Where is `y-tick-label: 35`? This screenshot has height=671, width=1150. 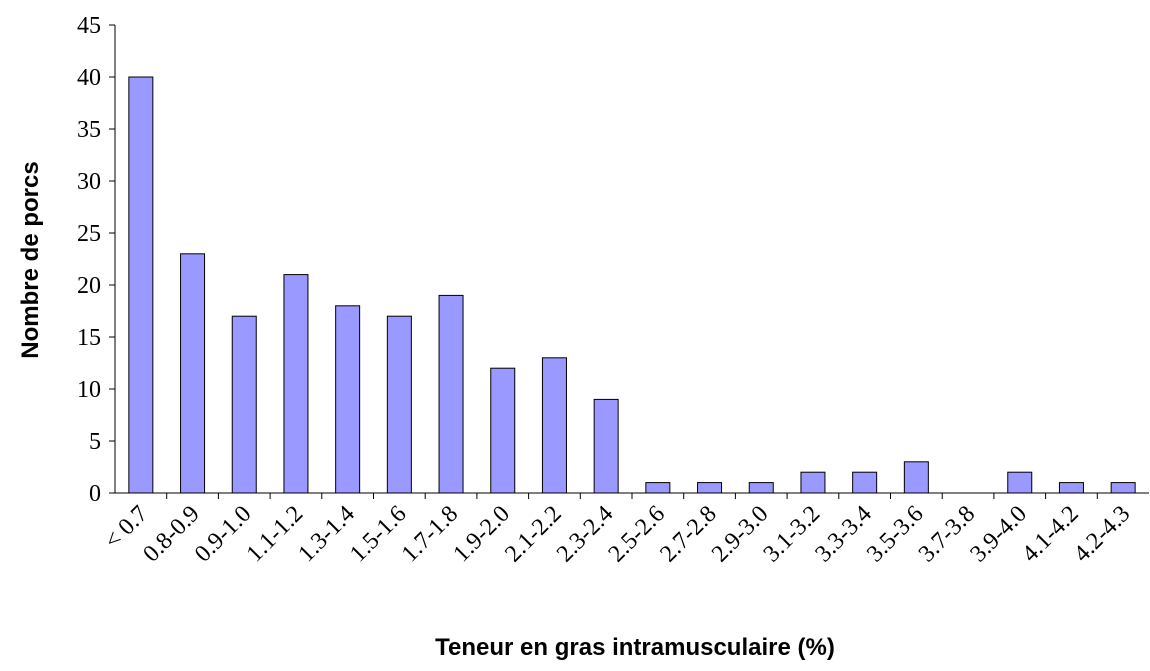
y-tick-label: 35 is located at coordinates (89, 130).